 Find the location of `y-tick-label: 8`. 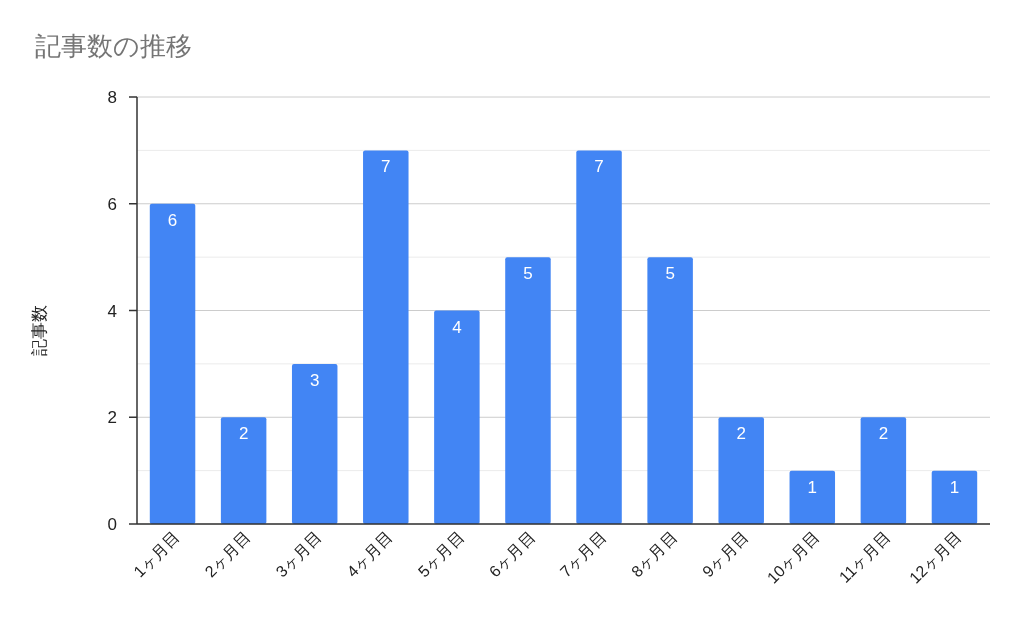

y-tick-label: 8 is located at coordinates (112, 97).